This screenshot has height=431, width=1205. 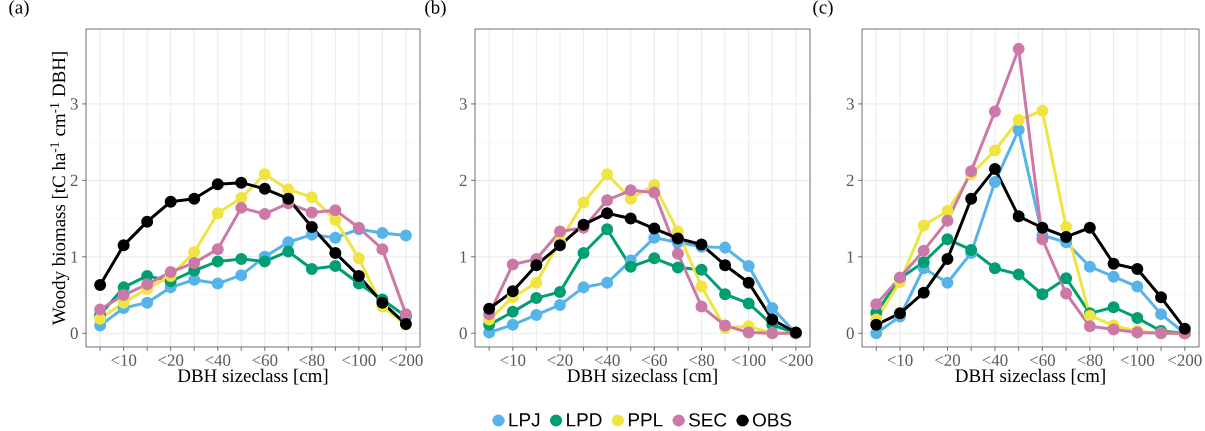 I want to click on legend-label: SEC, so click(x=708, y=420).